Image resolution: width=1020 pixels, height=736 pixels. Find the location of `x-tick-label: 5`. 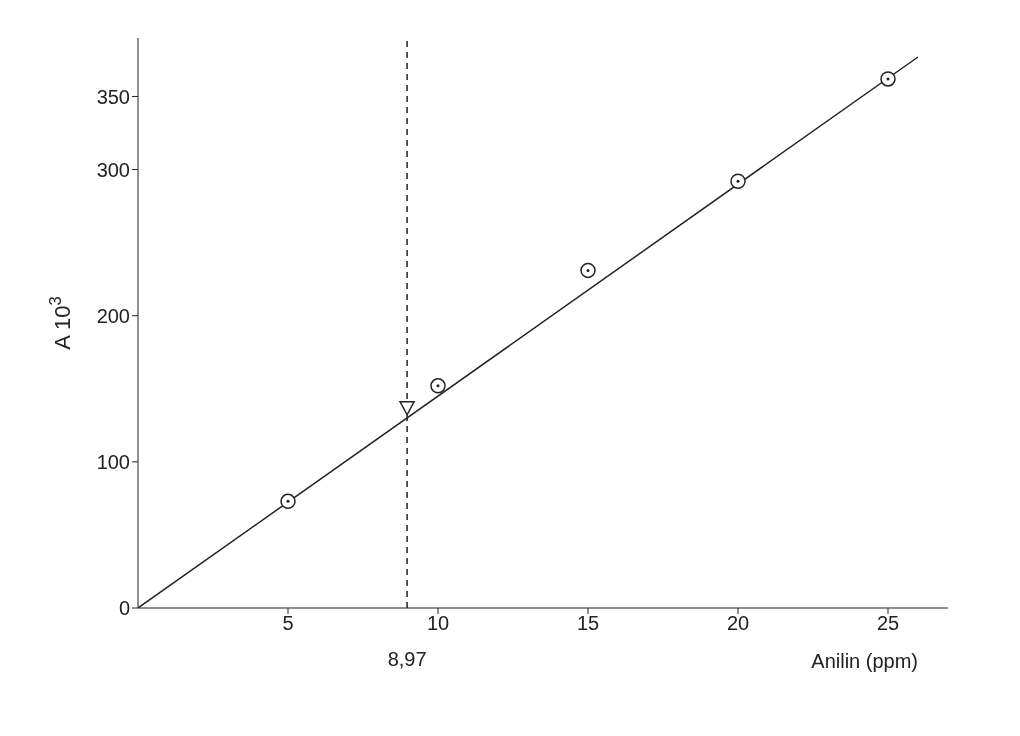

x-tick-label: 5 is located at coordinates (288, 623).